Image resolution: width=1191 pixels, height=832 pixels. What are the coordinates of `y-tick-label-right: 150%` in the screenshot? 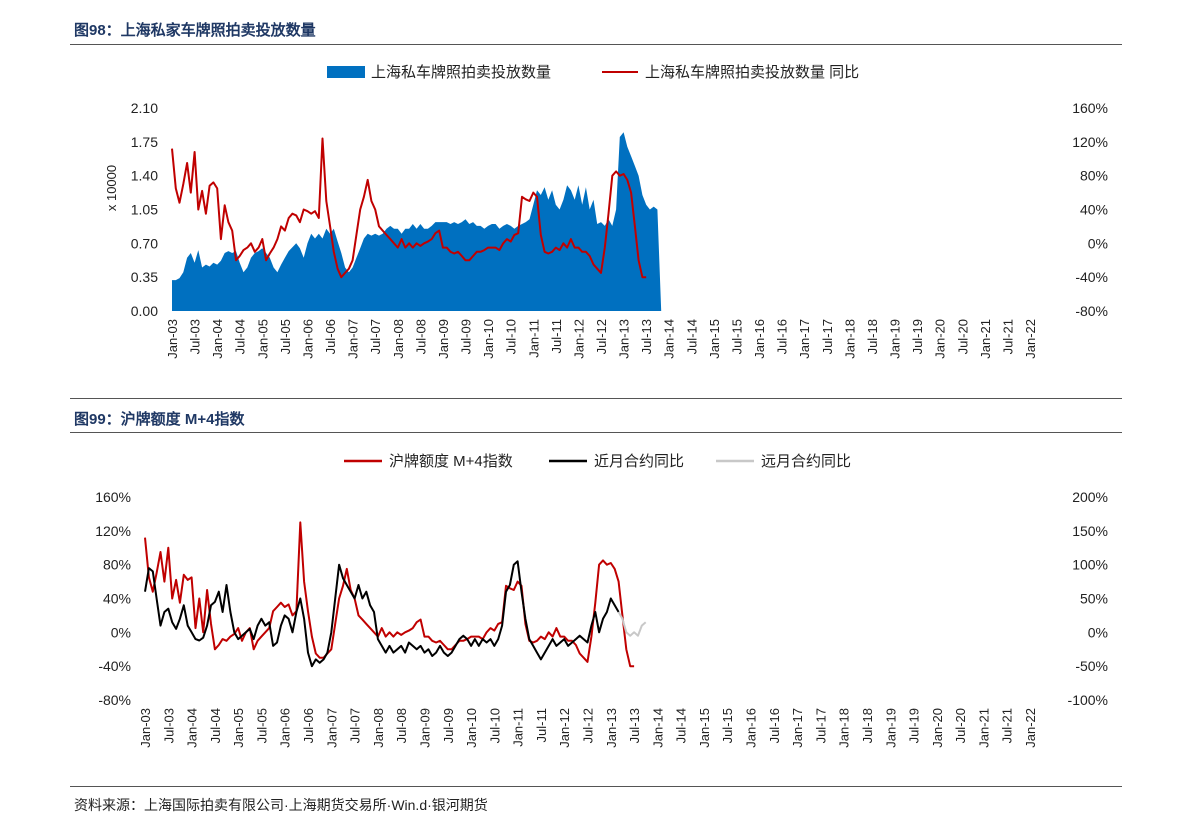 It's located at (1090, 531).